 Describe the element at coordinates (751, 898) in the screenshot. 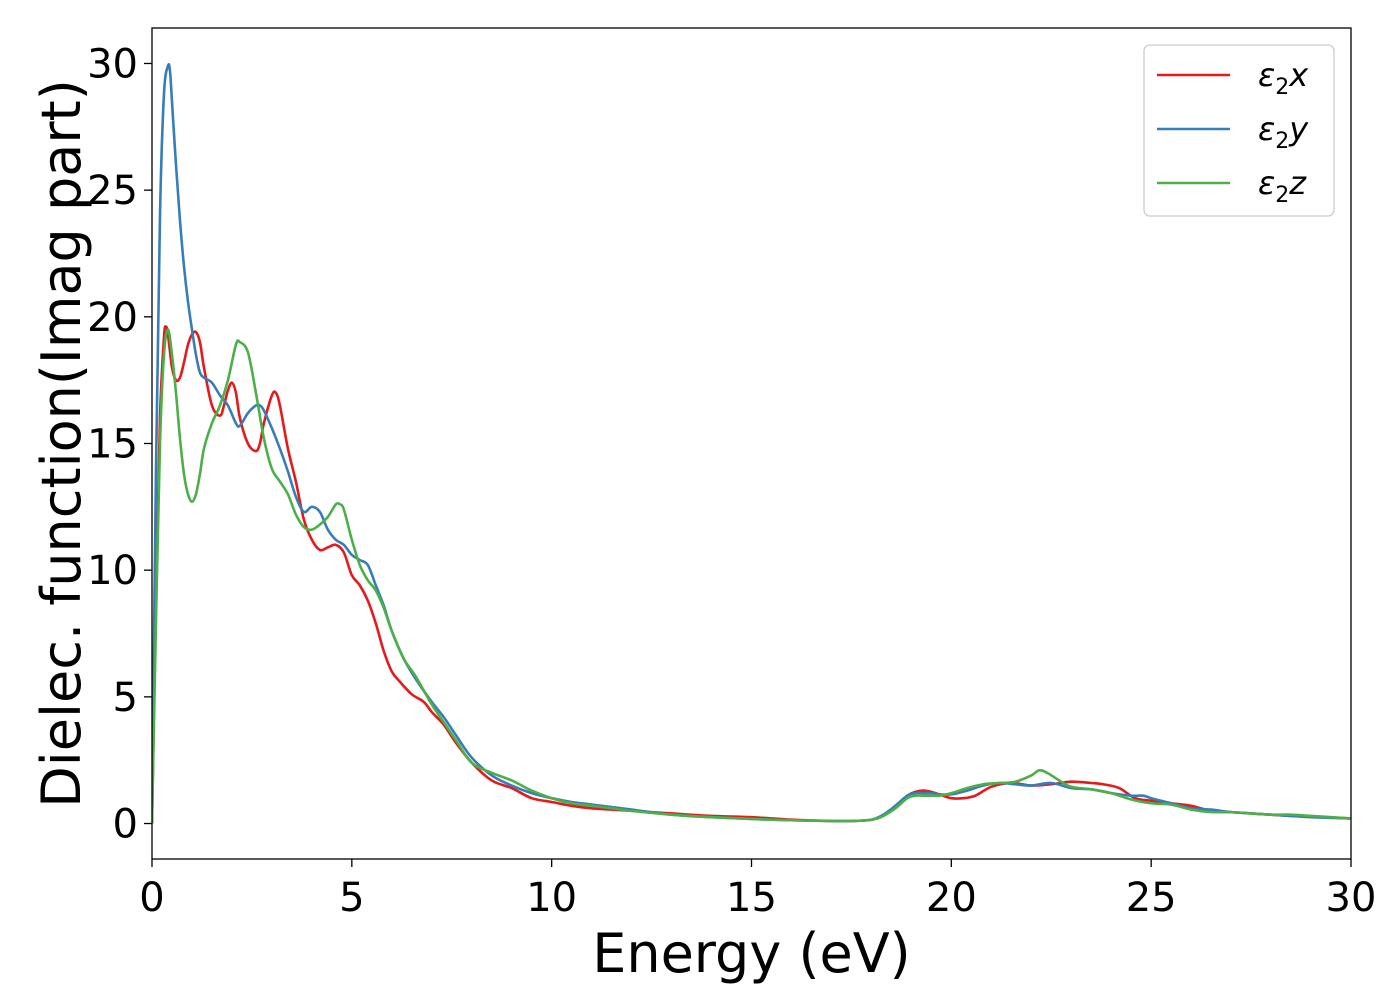

I see `x-tick-label: 15` at that location.